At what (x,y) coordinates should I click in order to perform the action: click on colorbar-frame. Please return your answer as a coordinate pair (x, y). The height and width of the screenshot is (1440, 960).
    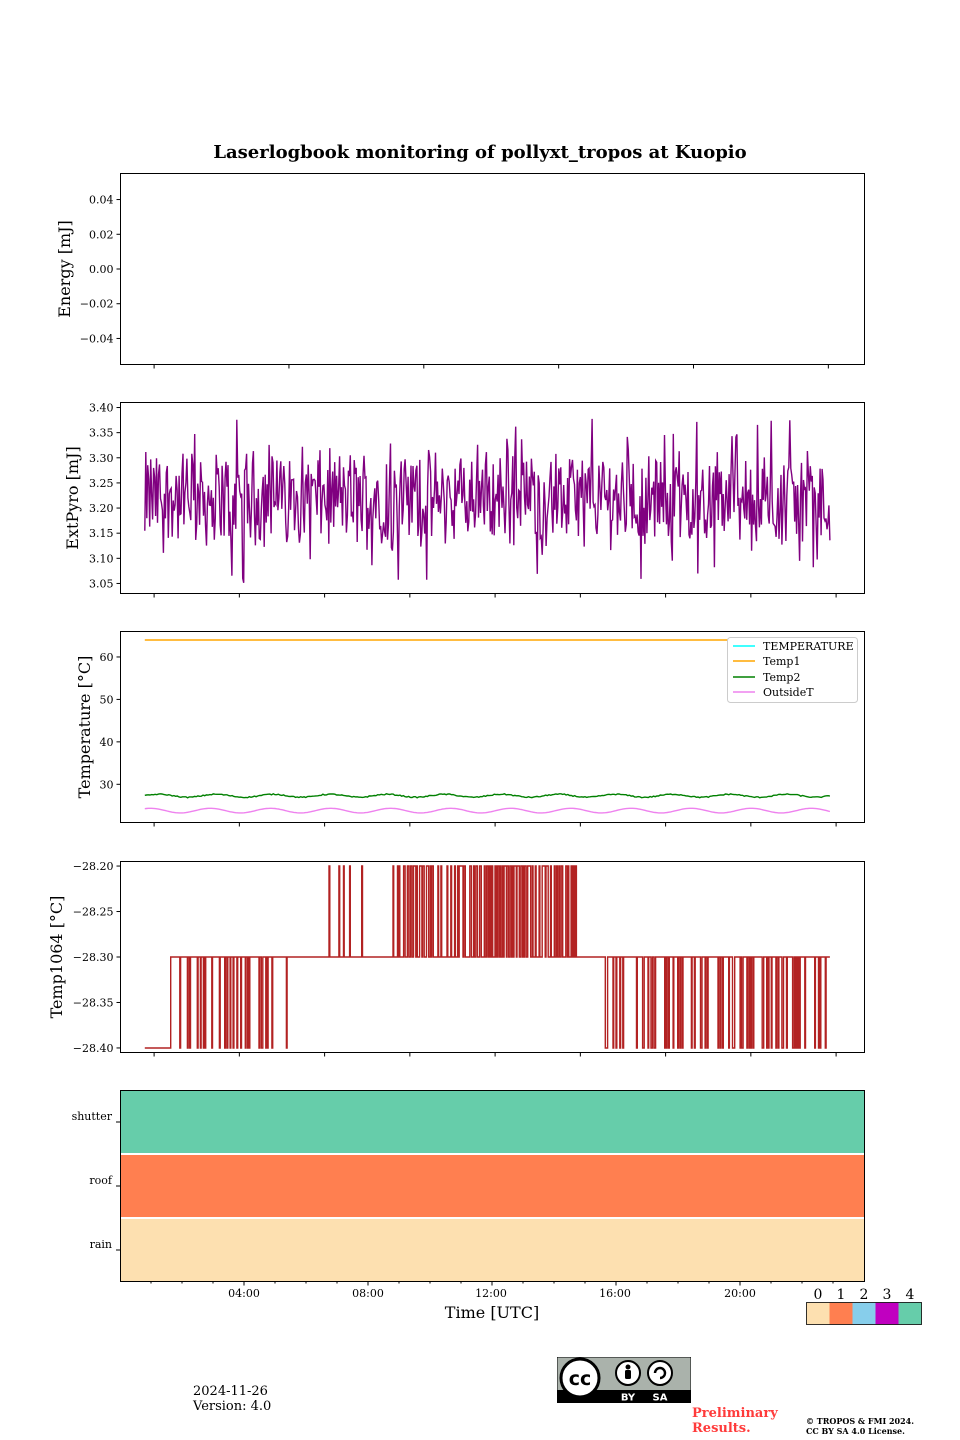
    Looking at the image, I should click on (864, 1313).